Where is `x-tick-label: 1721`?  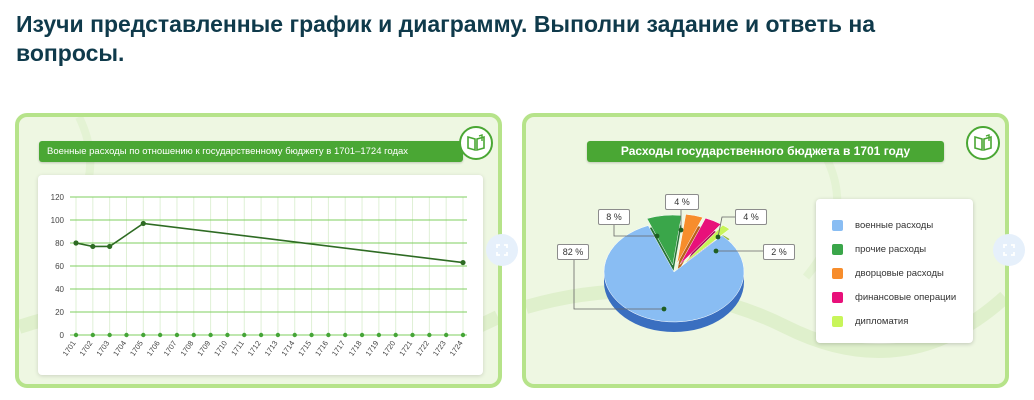
x-tick-label: 1721 is located at coordinates (405, 348).